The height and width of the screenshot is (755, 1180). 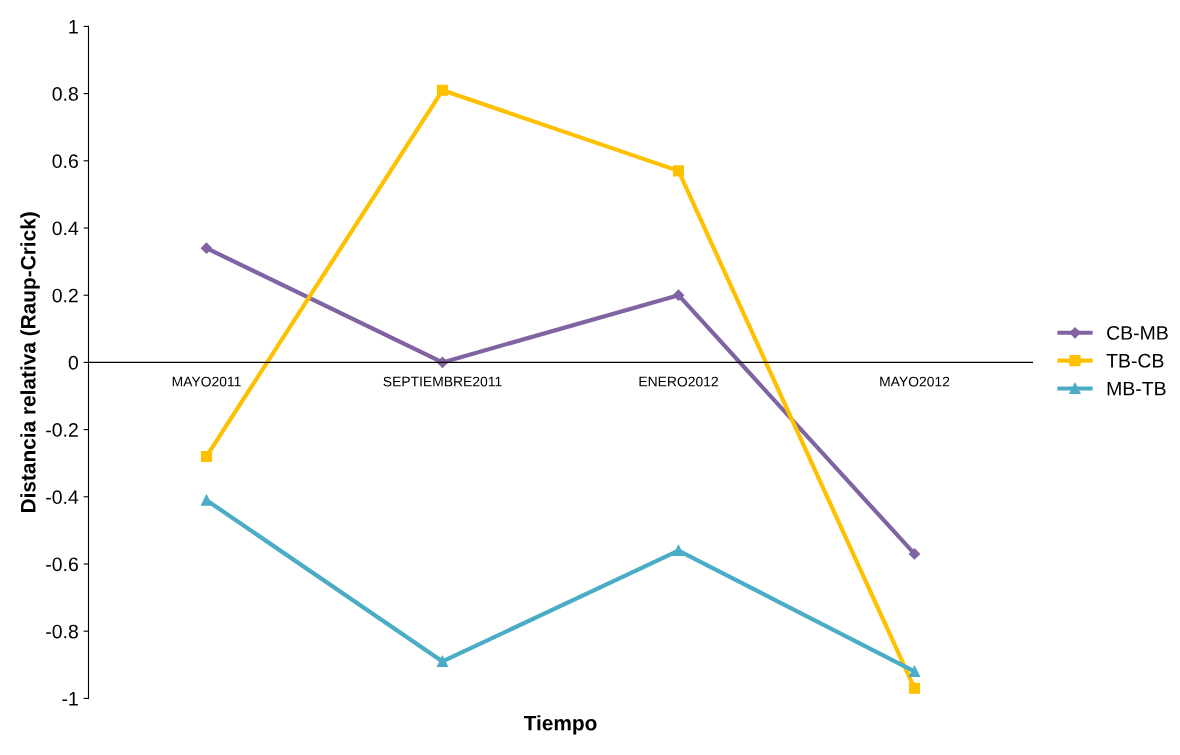 I want to click on x-tick-label: MAYO2011, so click(x=206, y=381).